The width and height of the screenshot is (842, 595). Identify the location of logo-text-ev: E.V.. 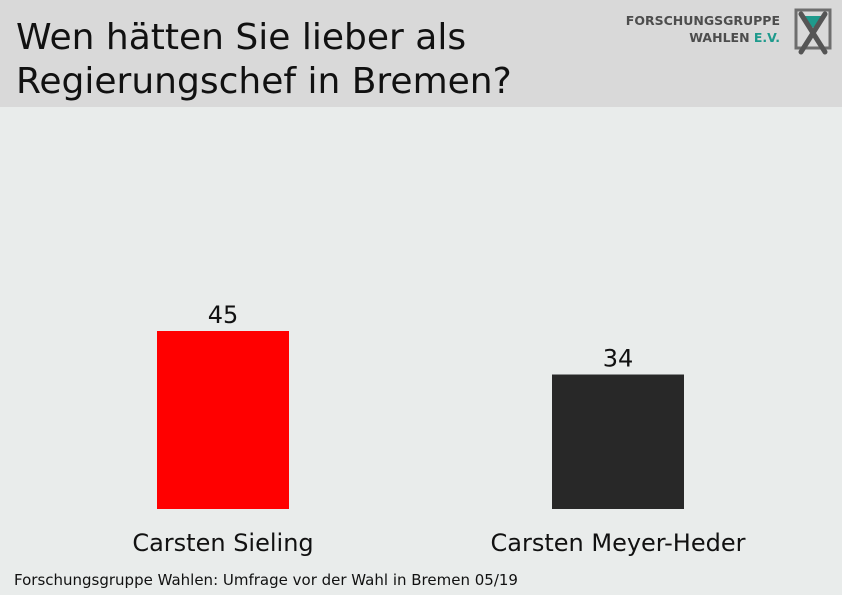
(766, 37).